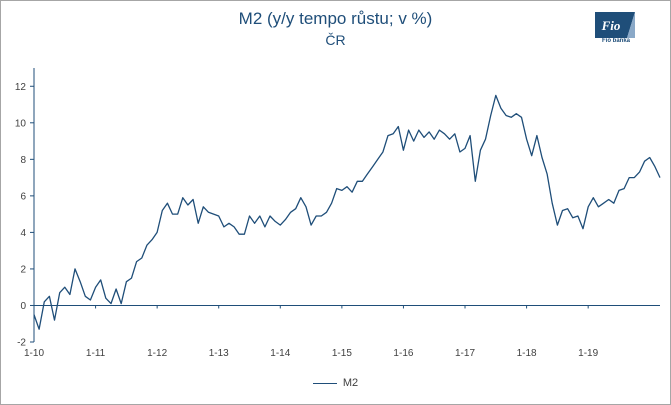 The width and height of the screenshot is (671, 405). I want to click on x-tick-label: 1-10, so click(34, 353).